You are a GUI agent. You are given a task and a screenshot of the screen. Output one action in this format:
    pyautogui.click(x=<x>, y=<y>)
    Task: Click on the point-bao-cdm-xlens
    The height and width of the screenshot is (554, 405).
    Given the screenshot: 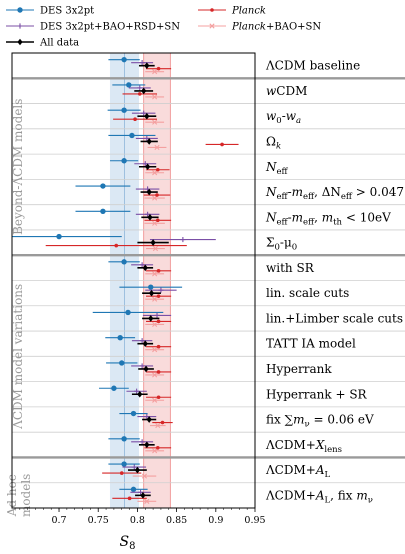 What is the action you would take?
    pyautogui.click(x=142, y=442)
    